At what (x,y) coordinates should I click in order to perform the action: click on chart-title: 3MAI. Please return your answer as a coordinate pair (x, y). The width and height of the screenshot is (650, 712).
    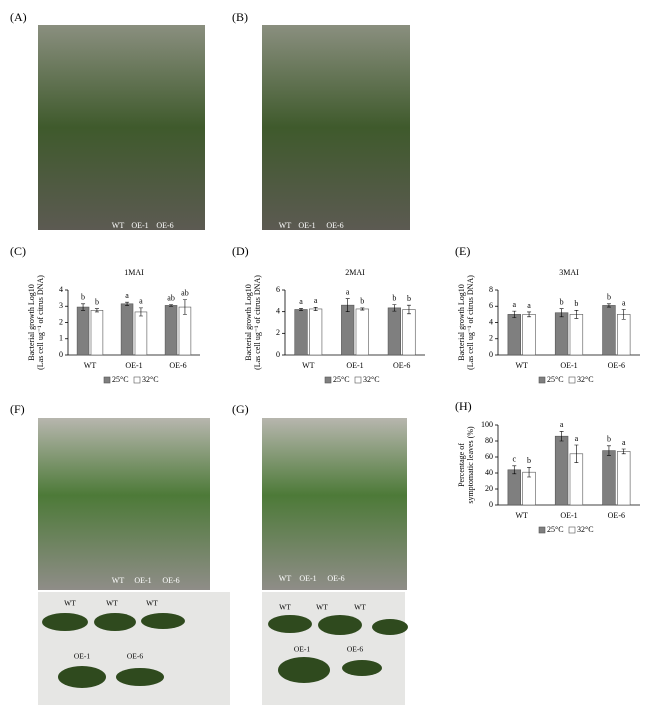
    Looking at the image, I should click on (569, 272).